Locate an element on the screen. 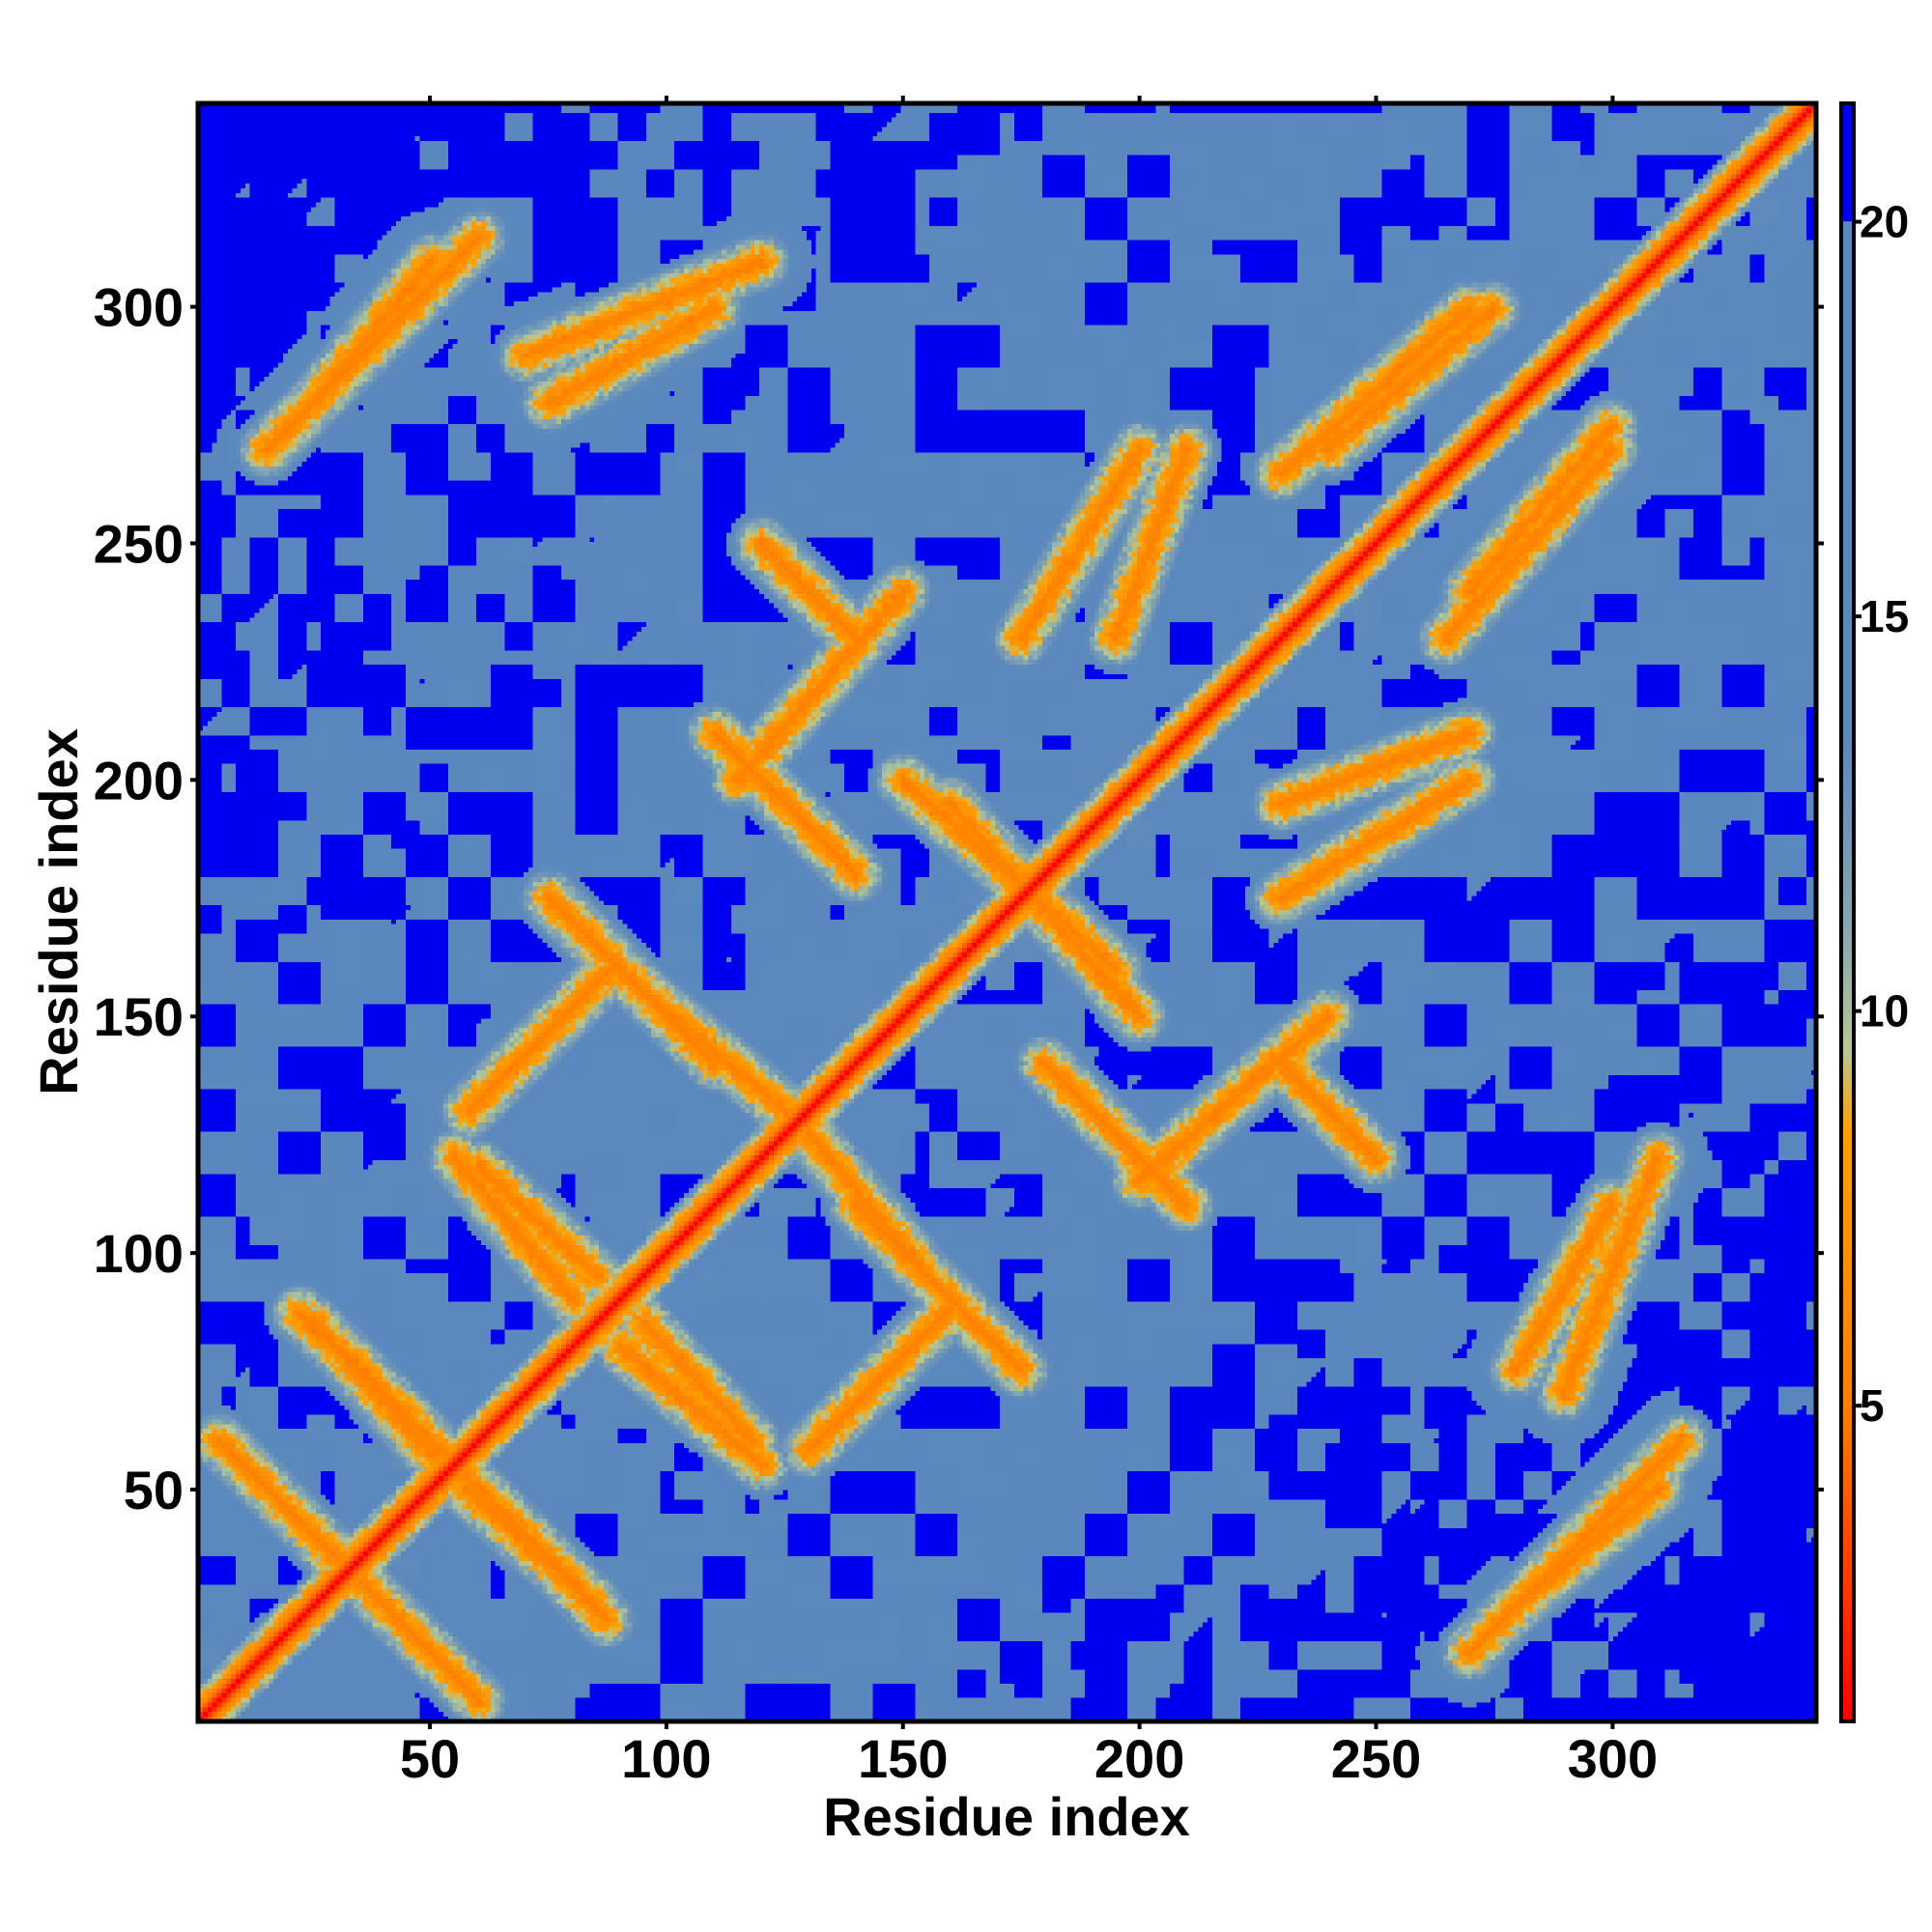 Image resolution: width=1932 pixels, height=1932 pixels. y-axis-ticks: 50 100 150 200 250 300 is located at coordinates (146, 898).